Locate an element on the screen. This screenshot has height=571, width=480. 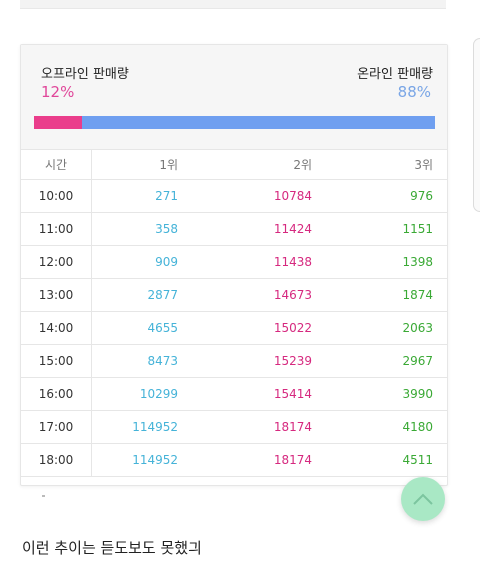
offline-sales-percent: 12% is located at coordinates (58, 92).